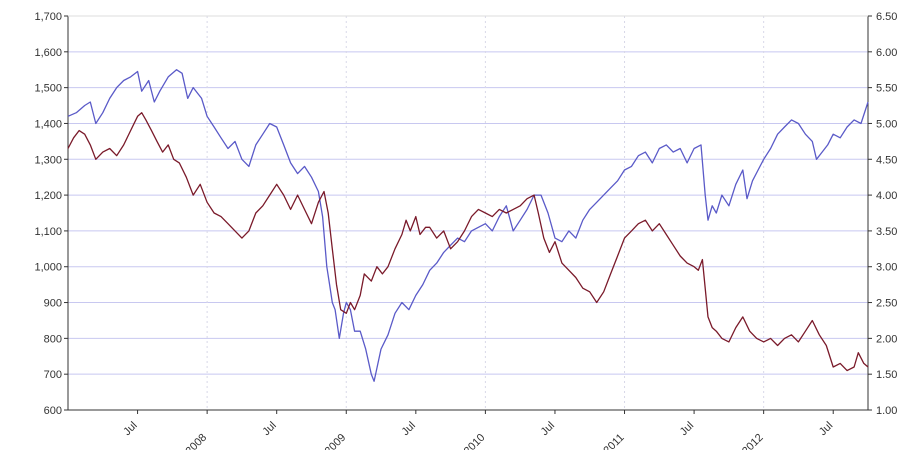  I want to click on y-left-tick-label: 700, so click(53, 375).